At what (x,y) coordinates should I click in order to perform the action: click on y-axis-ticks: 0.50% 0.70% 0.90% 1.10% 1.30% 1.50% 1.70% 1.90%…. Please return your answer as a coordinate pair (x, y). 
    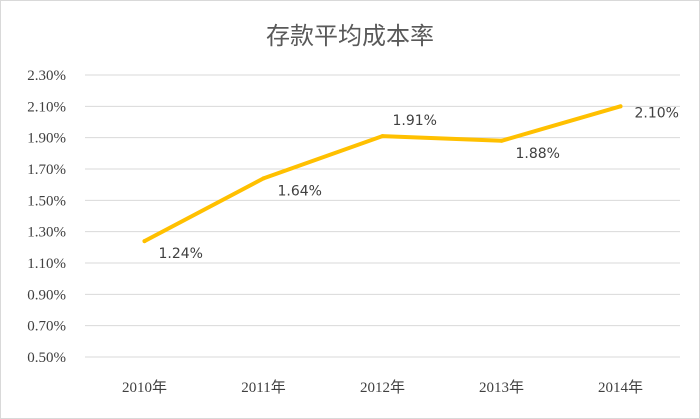
    Looking at the image, I should click on (46, 217).